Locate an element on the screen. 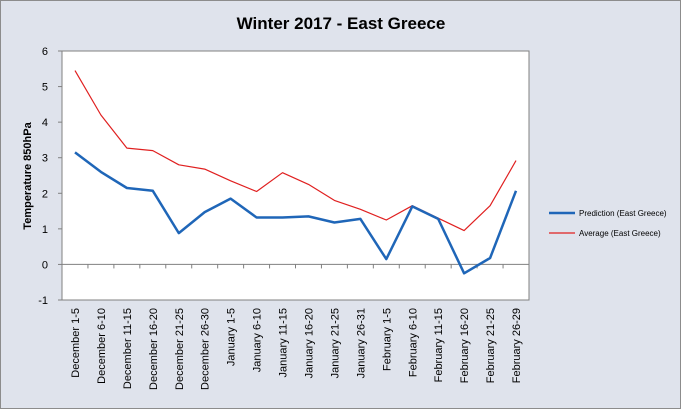 The width and height of the screenshot is (681, 410). x-tick-label: February 11-15 is located at coordinates (439, 345).